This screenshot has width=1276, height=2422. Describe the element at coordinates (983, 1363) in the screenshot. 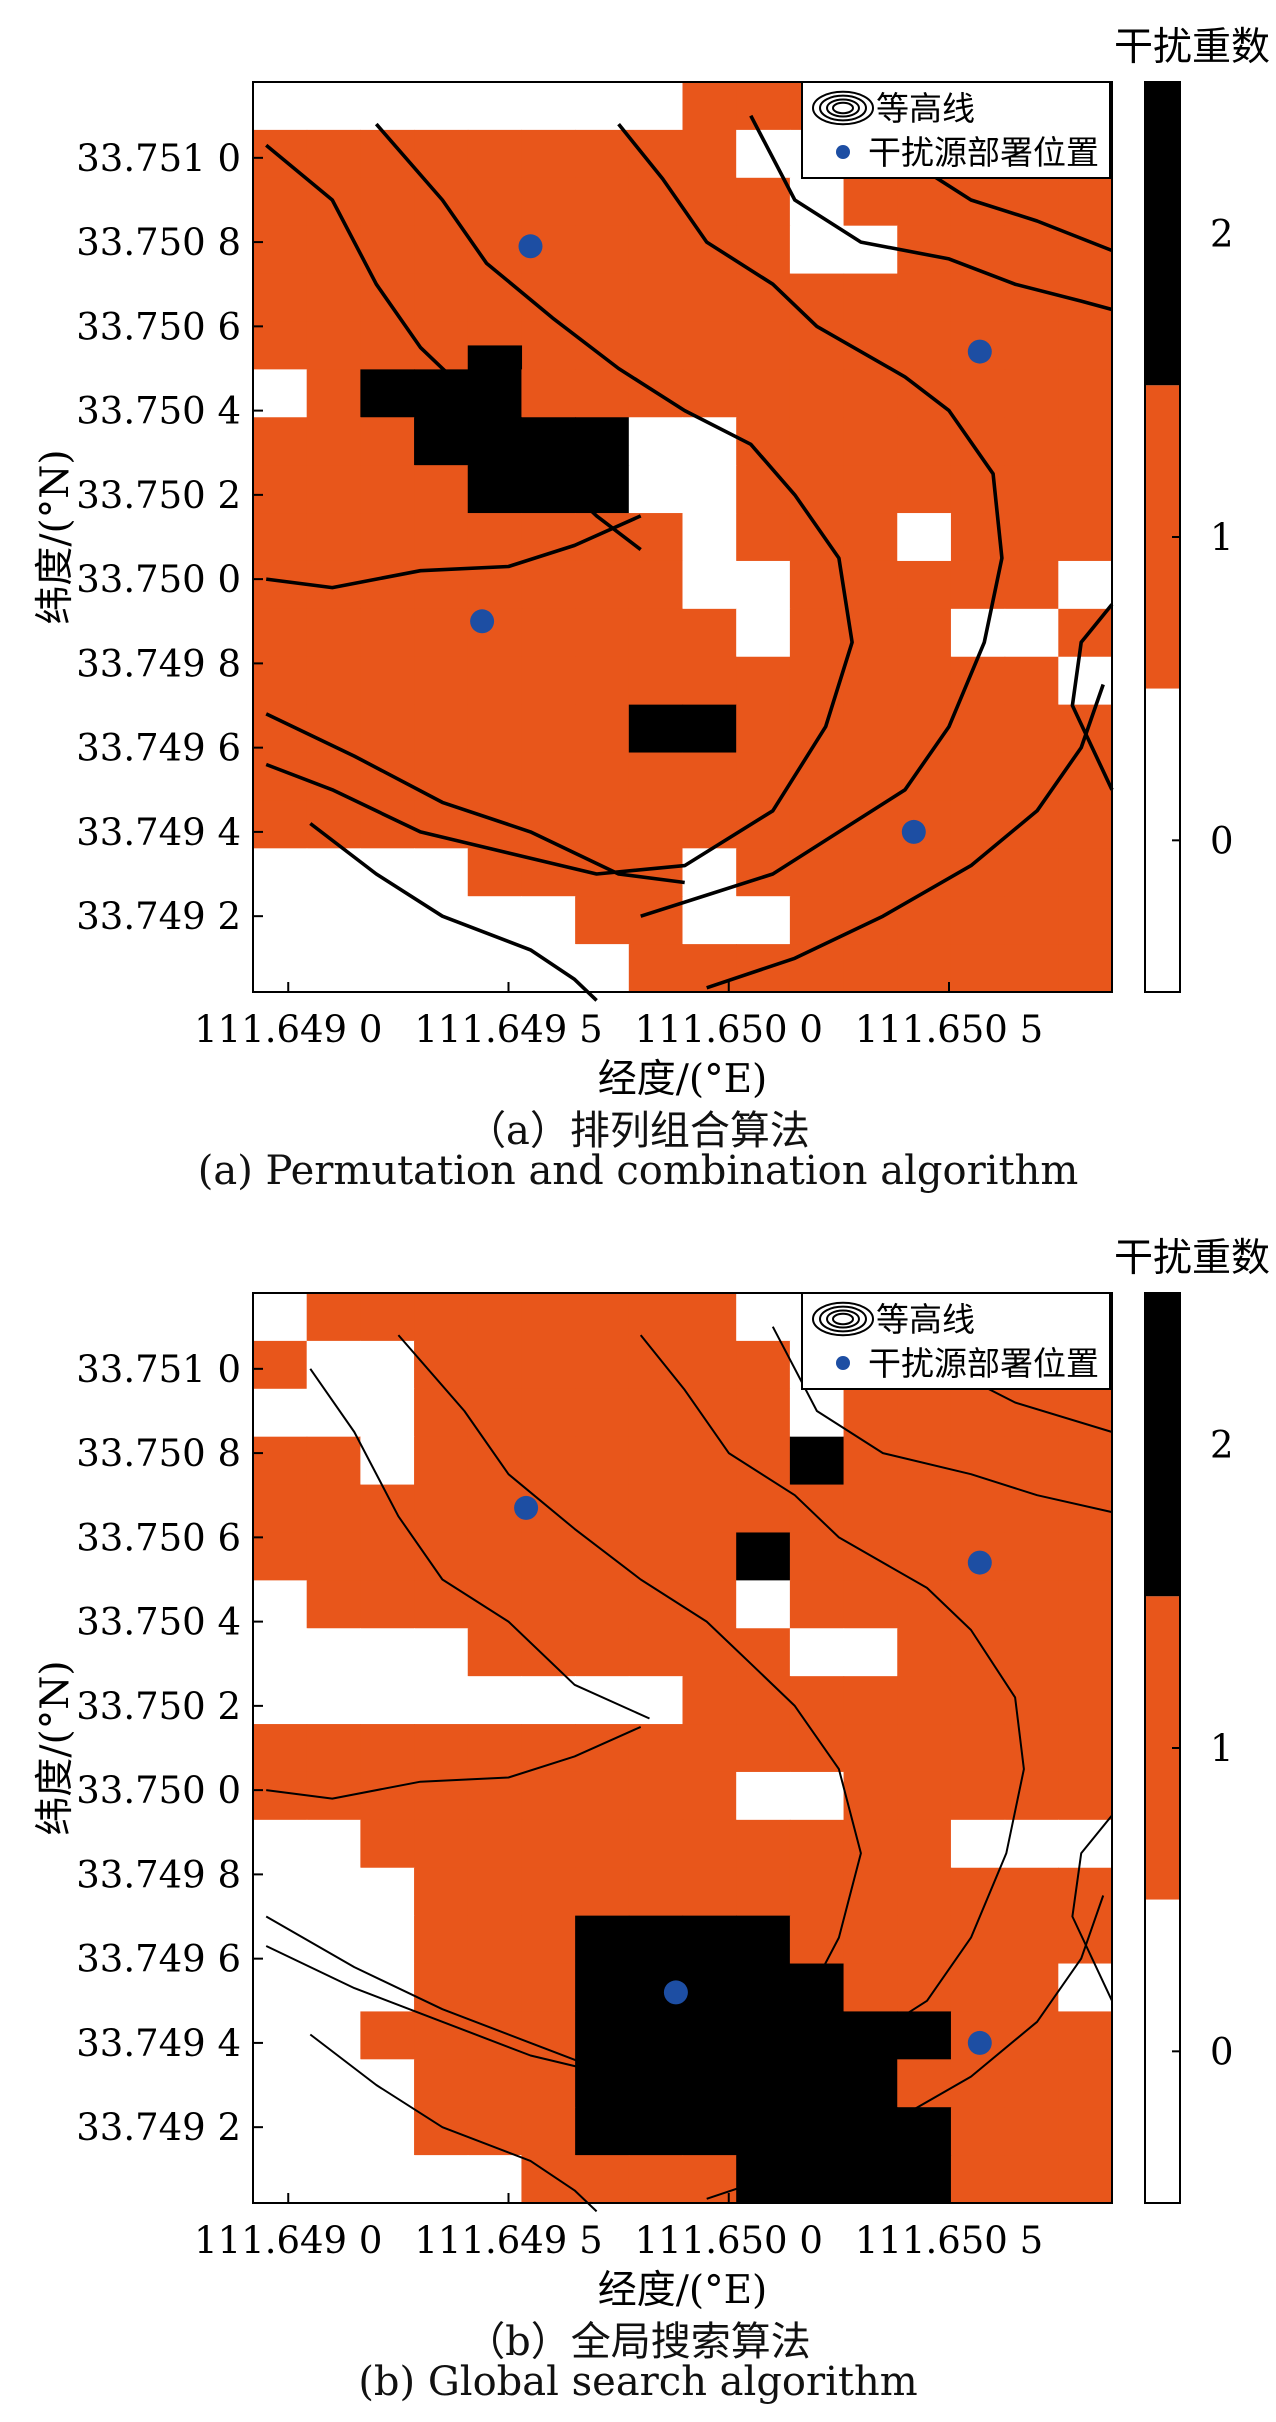

I see `legend-source-label: 干扰源部署位置` at that location.